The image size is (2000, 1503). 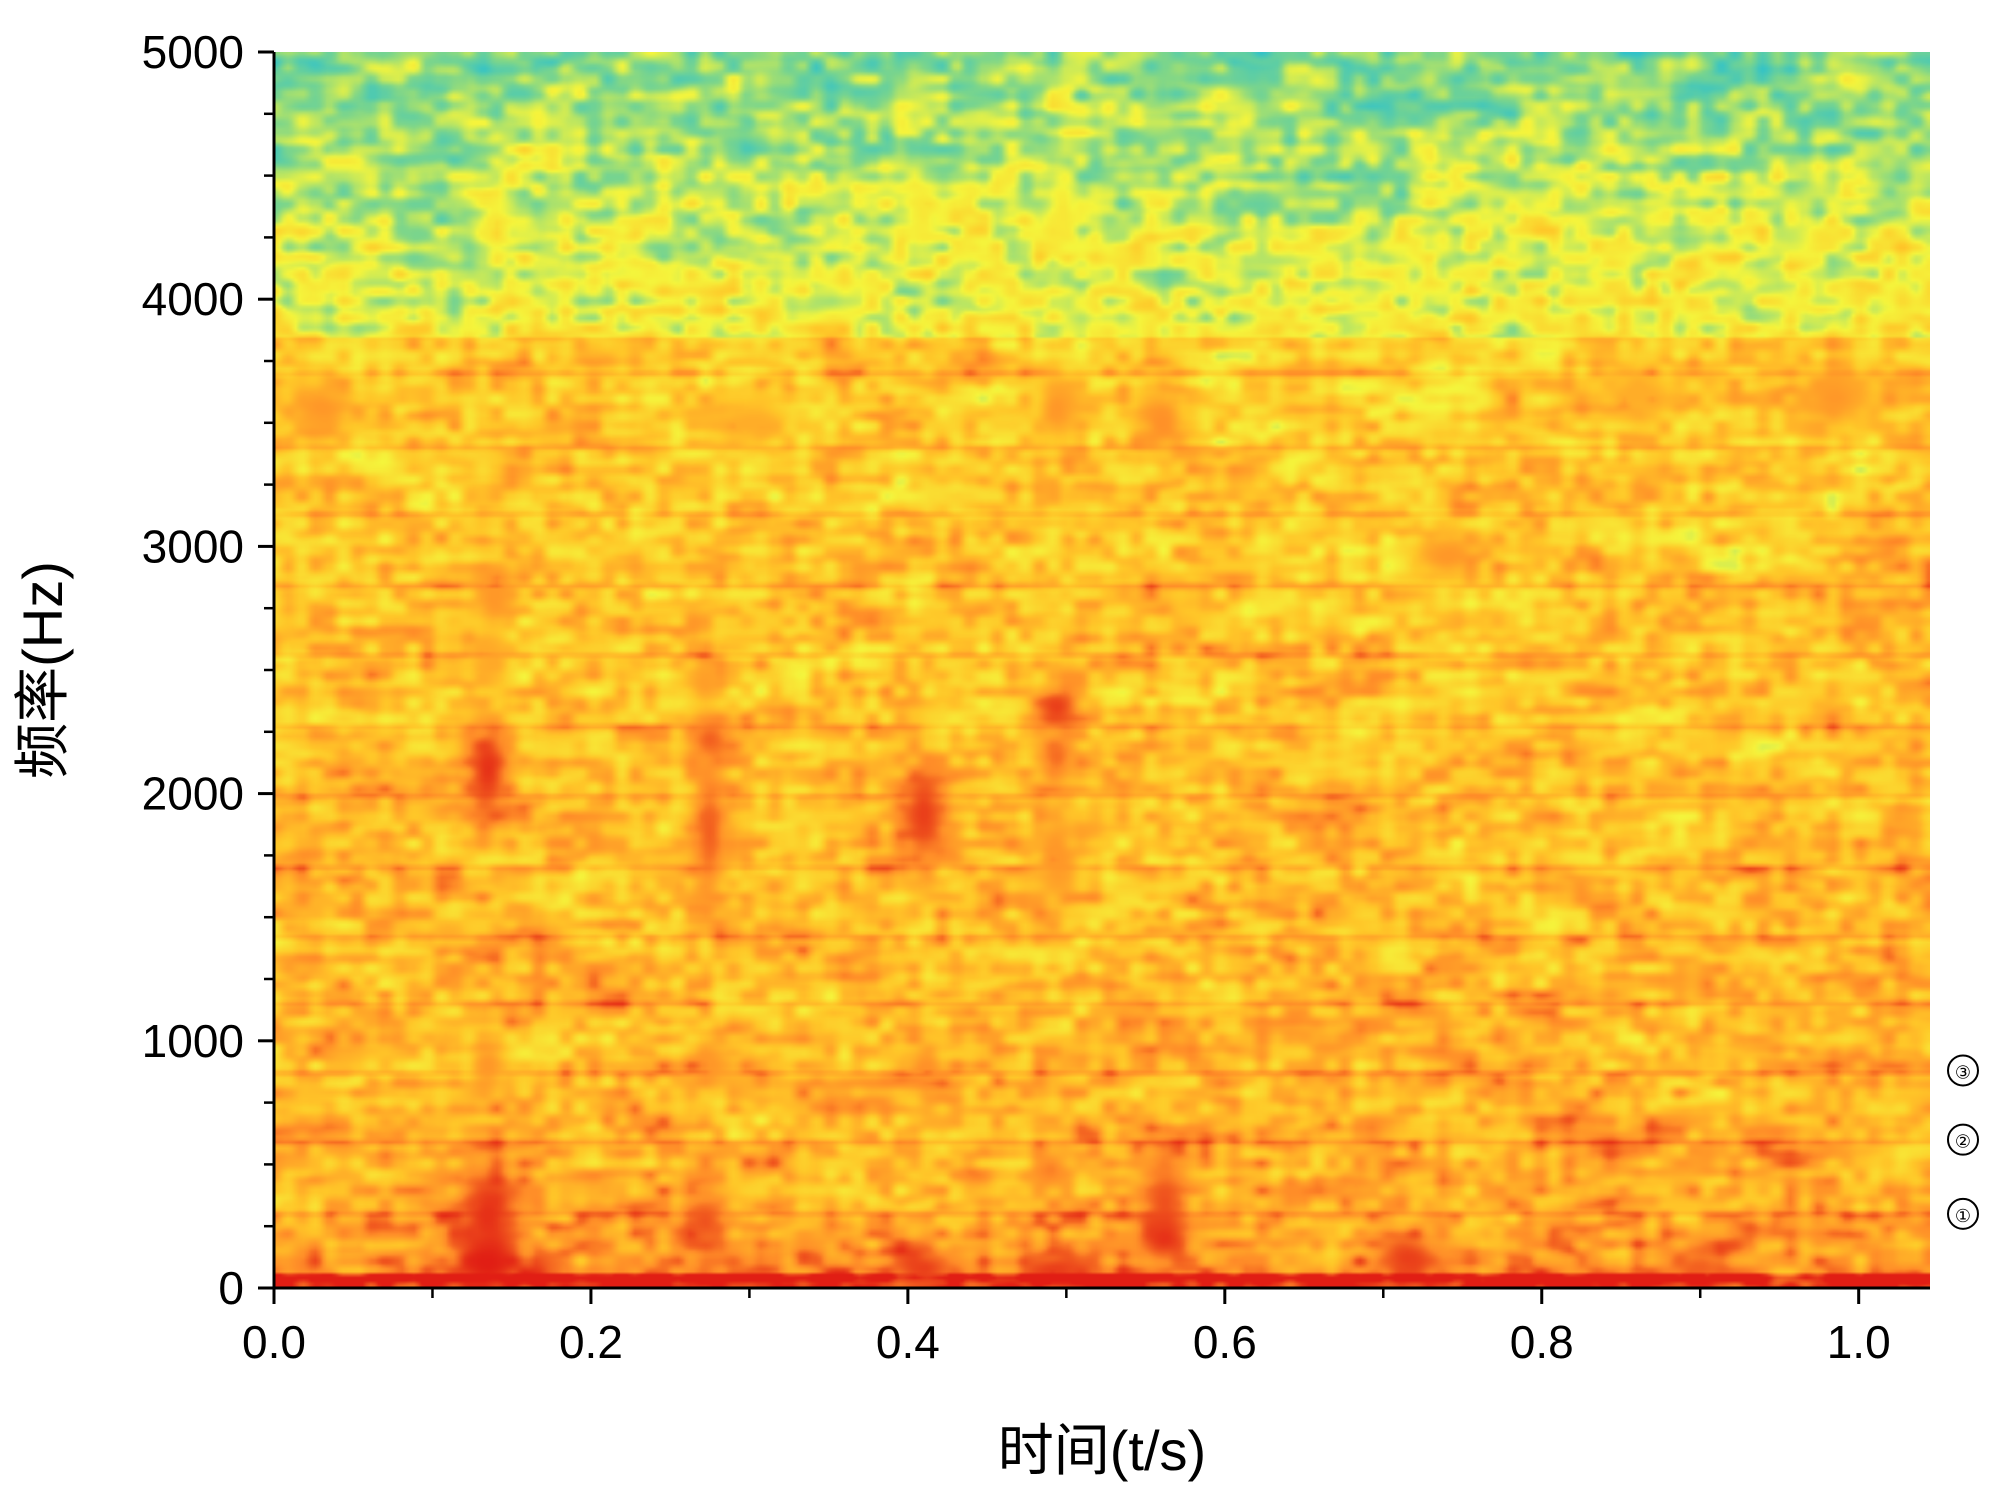 I want to click on y-axis: 0 1000 2000 3000 4000 5000, so click(x=208, y=670).